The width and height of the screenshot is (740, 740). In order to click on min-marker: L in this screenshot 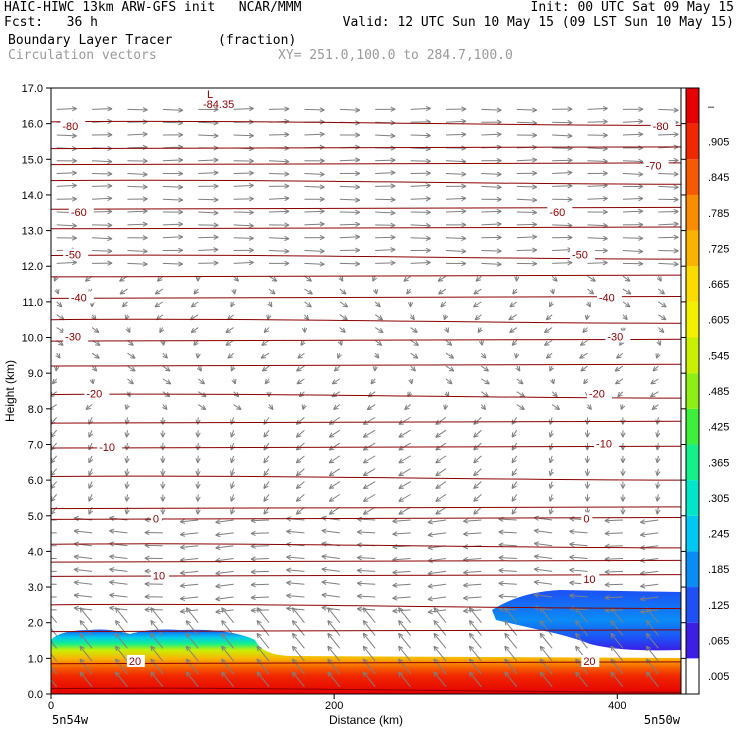, I will do `click(210, 95)`.